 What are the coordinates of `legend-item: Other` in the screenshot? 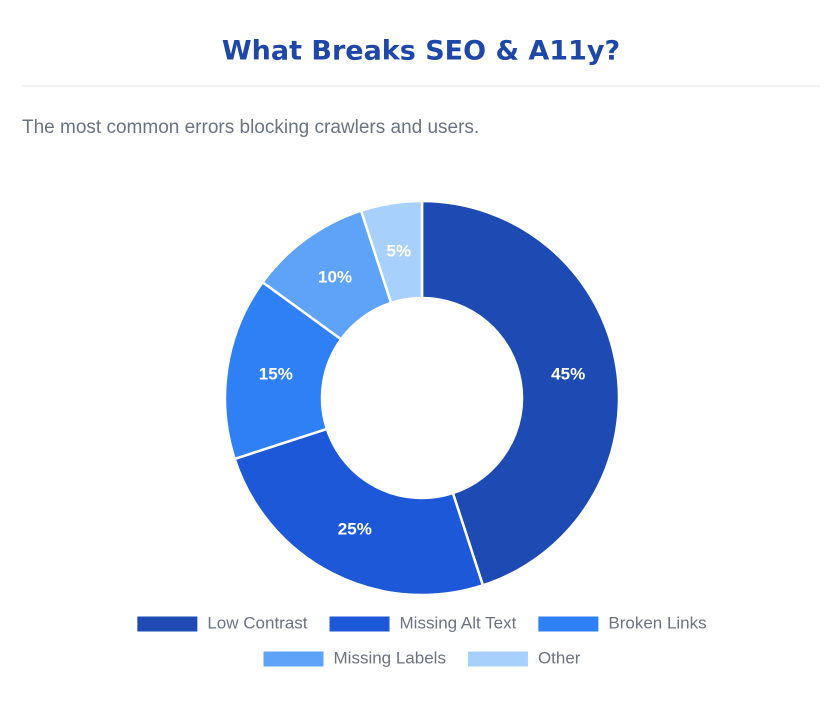 It's located at (524, 657).